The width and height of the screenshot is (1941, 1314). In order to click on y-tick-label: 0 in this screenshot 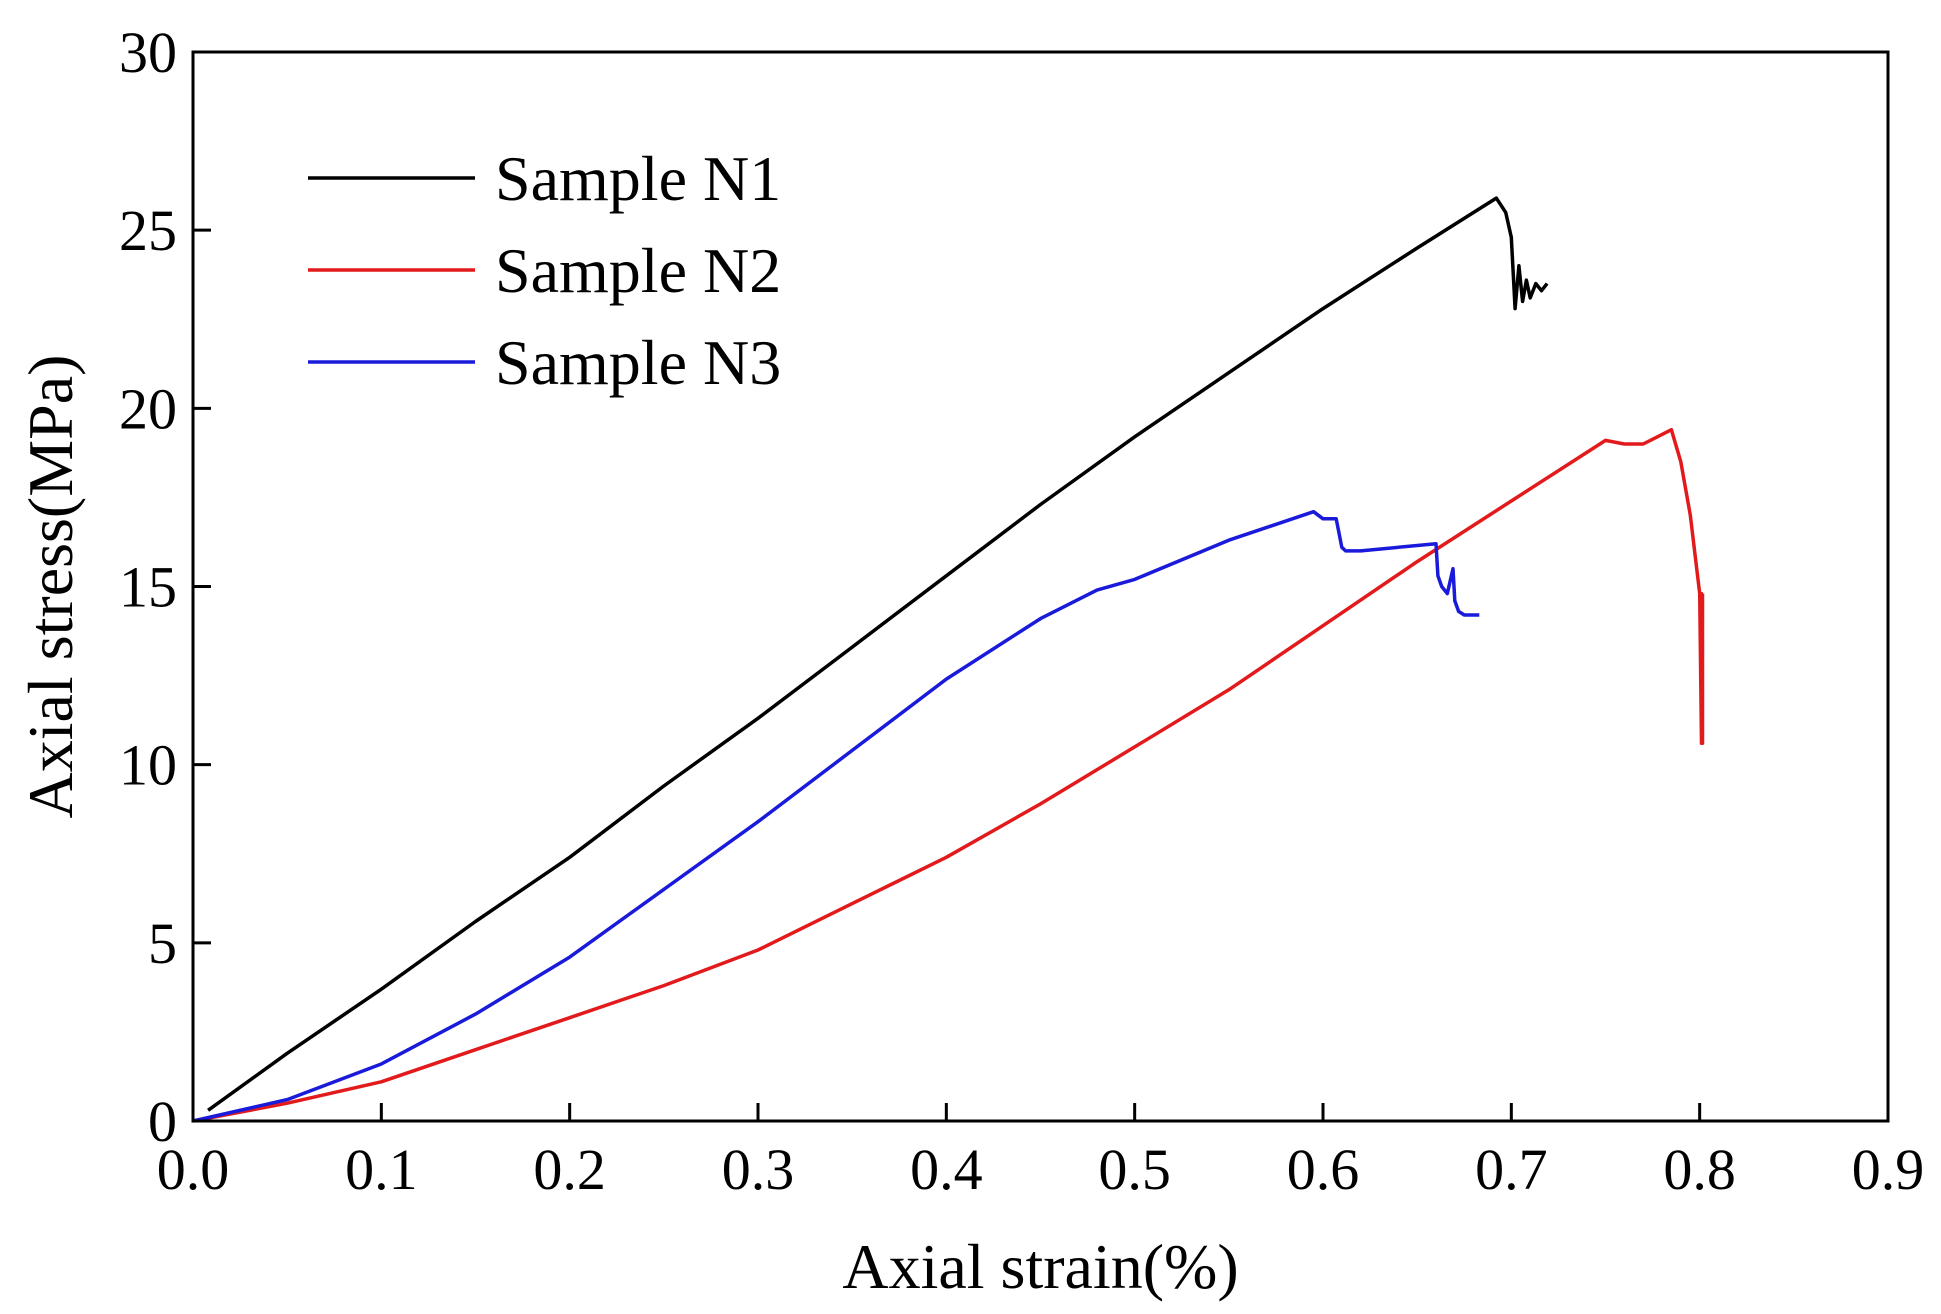, I will do `click(162, 1121)`.